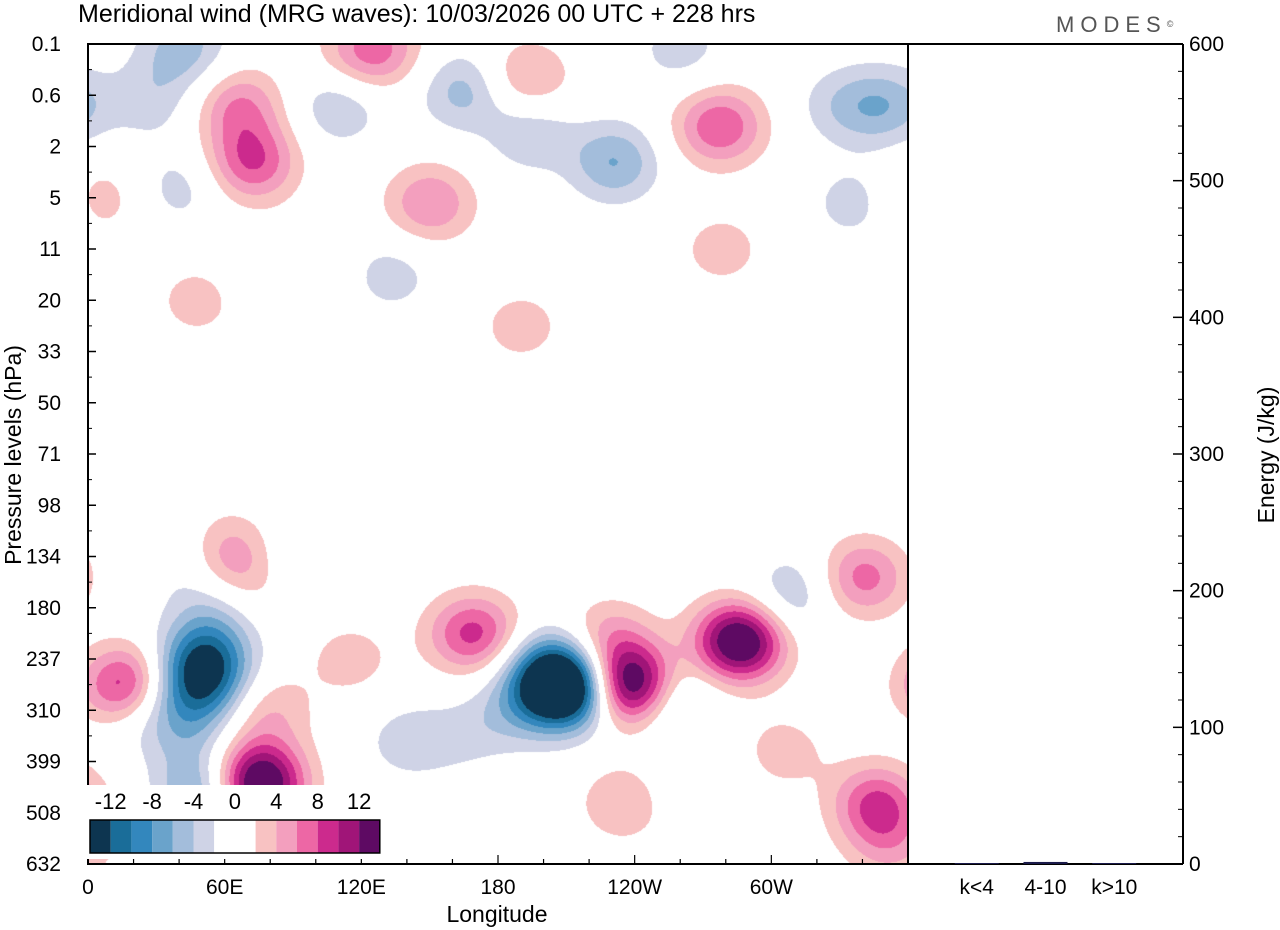 The image size is (1280, 930). Describe the element at coordinates (49, 403) in the screenshot. I see `y-tick-label: 50` at that location.